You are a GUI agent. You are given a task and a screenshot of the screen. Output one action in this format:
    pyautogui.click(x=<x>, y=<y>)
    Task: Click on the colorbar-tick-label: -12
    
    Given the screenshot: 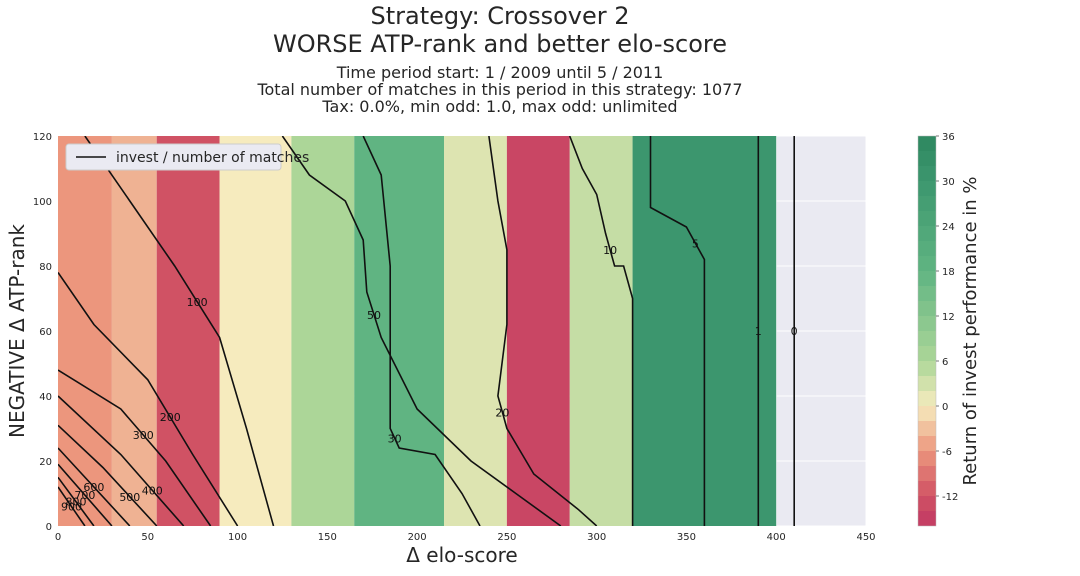 What is the action you would take?
    pyautogui.click(x=950, y=497)
    